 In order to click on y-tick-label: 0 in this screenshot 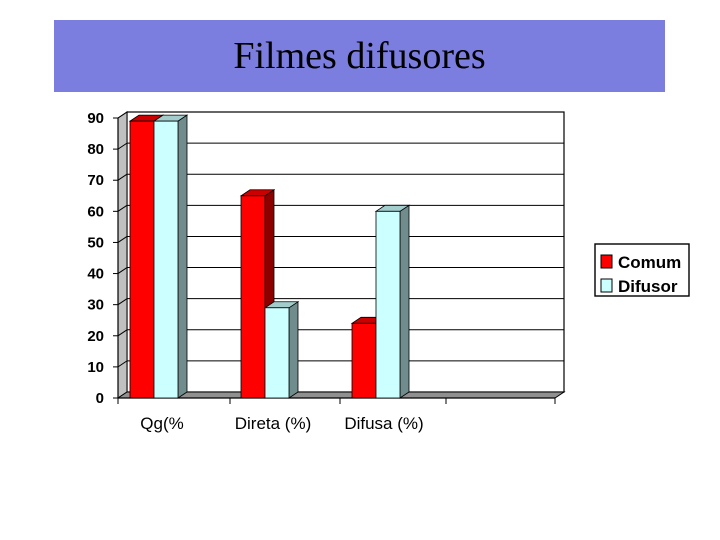, I will do `click(100, 398)`.